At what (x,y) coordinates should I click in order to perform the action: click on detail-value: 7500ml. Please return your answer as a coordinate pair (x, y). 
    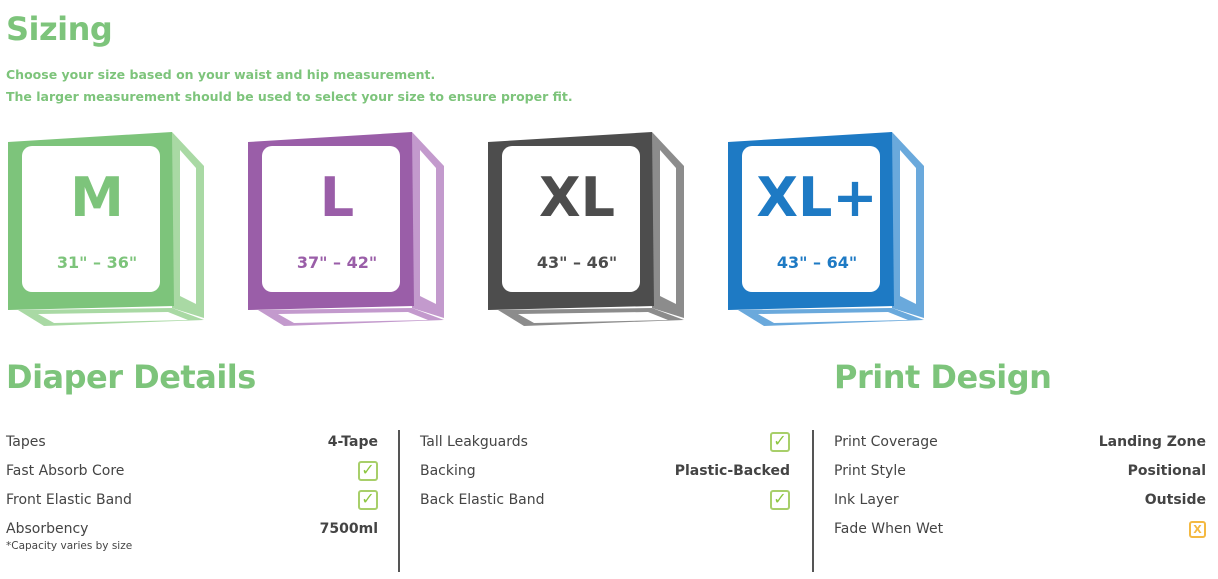
    Looking at the image, I should click on (348, 529).